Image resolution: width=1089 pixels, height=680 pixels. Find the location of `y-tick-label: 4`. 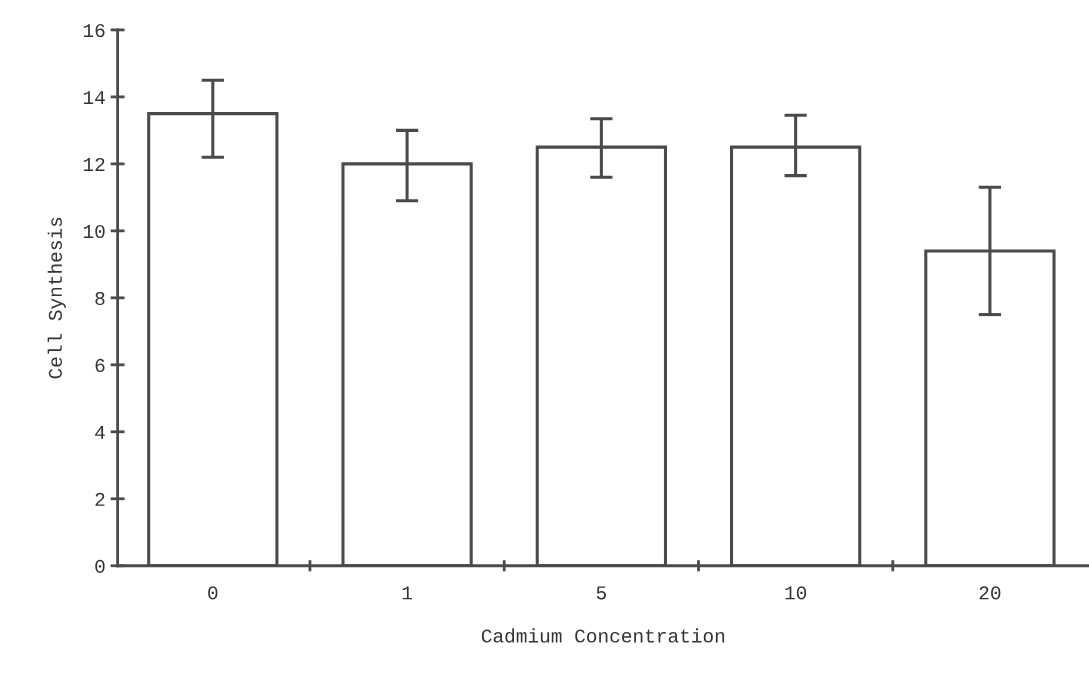

y-tick-label: 4 is located at coordinates (100, 432).